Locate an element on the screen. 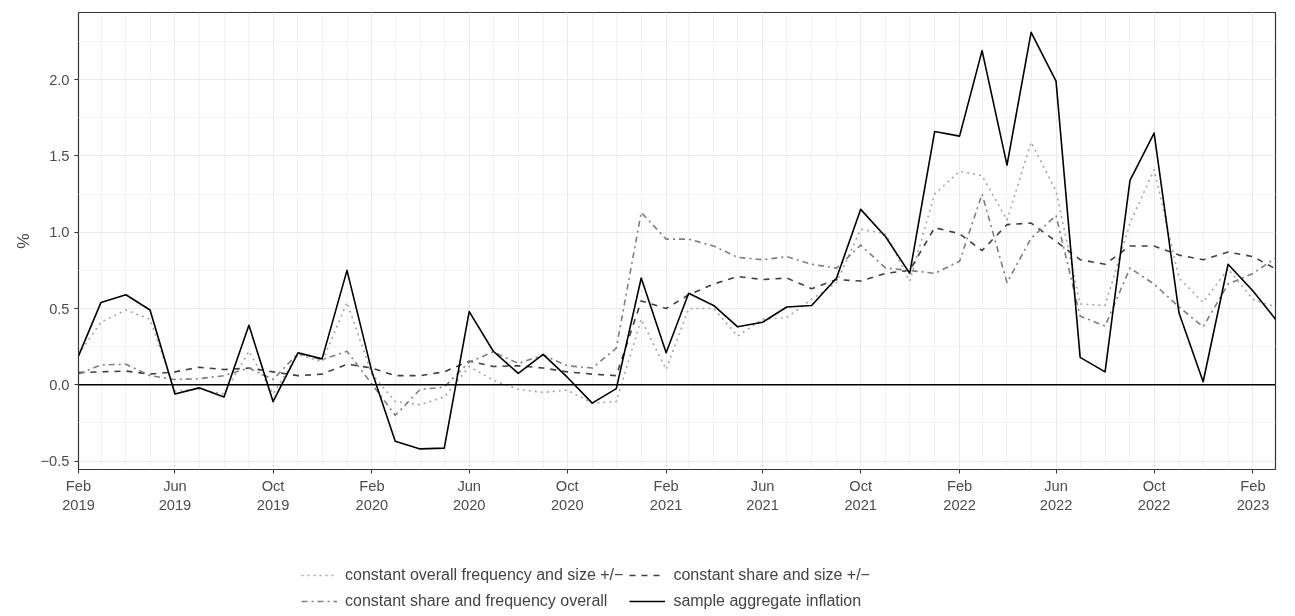 The height and width of the screenshot is (616, 1295). y-tick-label: 1.0 is located at coordinates (59, 232).